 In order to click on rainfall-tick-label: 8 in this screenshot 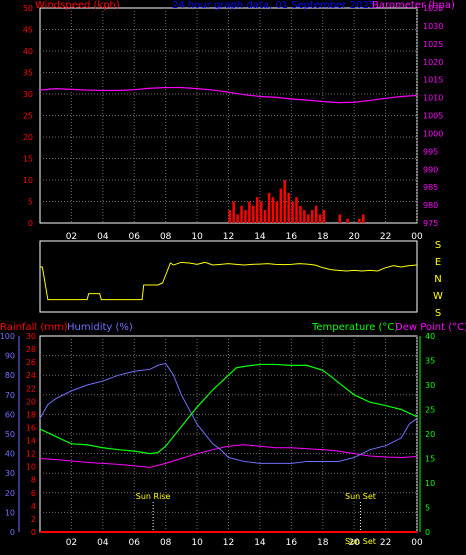, I will do `click(33, 480)`.